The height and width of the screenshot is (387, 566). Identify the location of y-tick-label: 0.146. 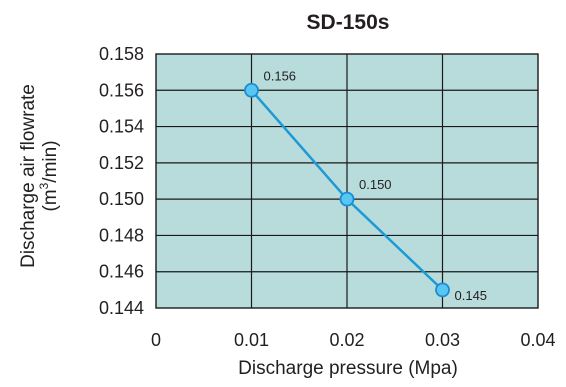
(121, 272).